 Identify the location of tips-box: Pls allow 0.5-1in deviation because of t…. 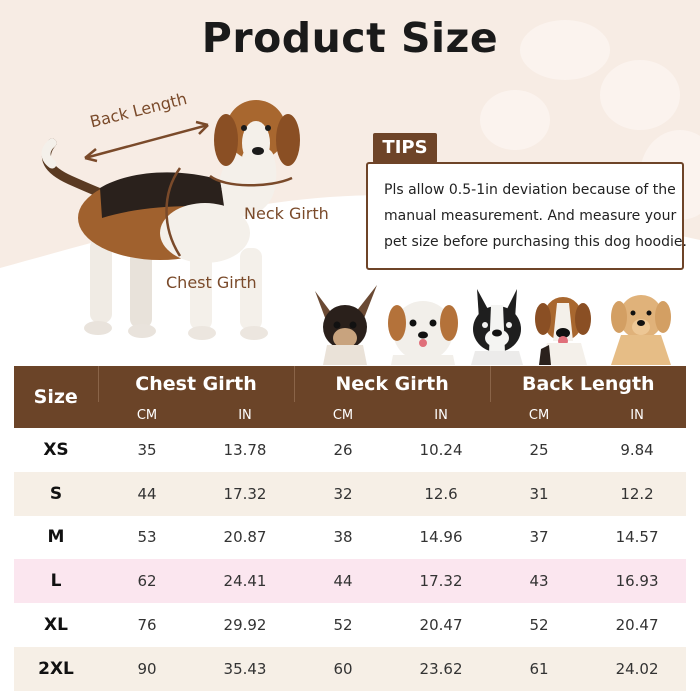
(526, 216).